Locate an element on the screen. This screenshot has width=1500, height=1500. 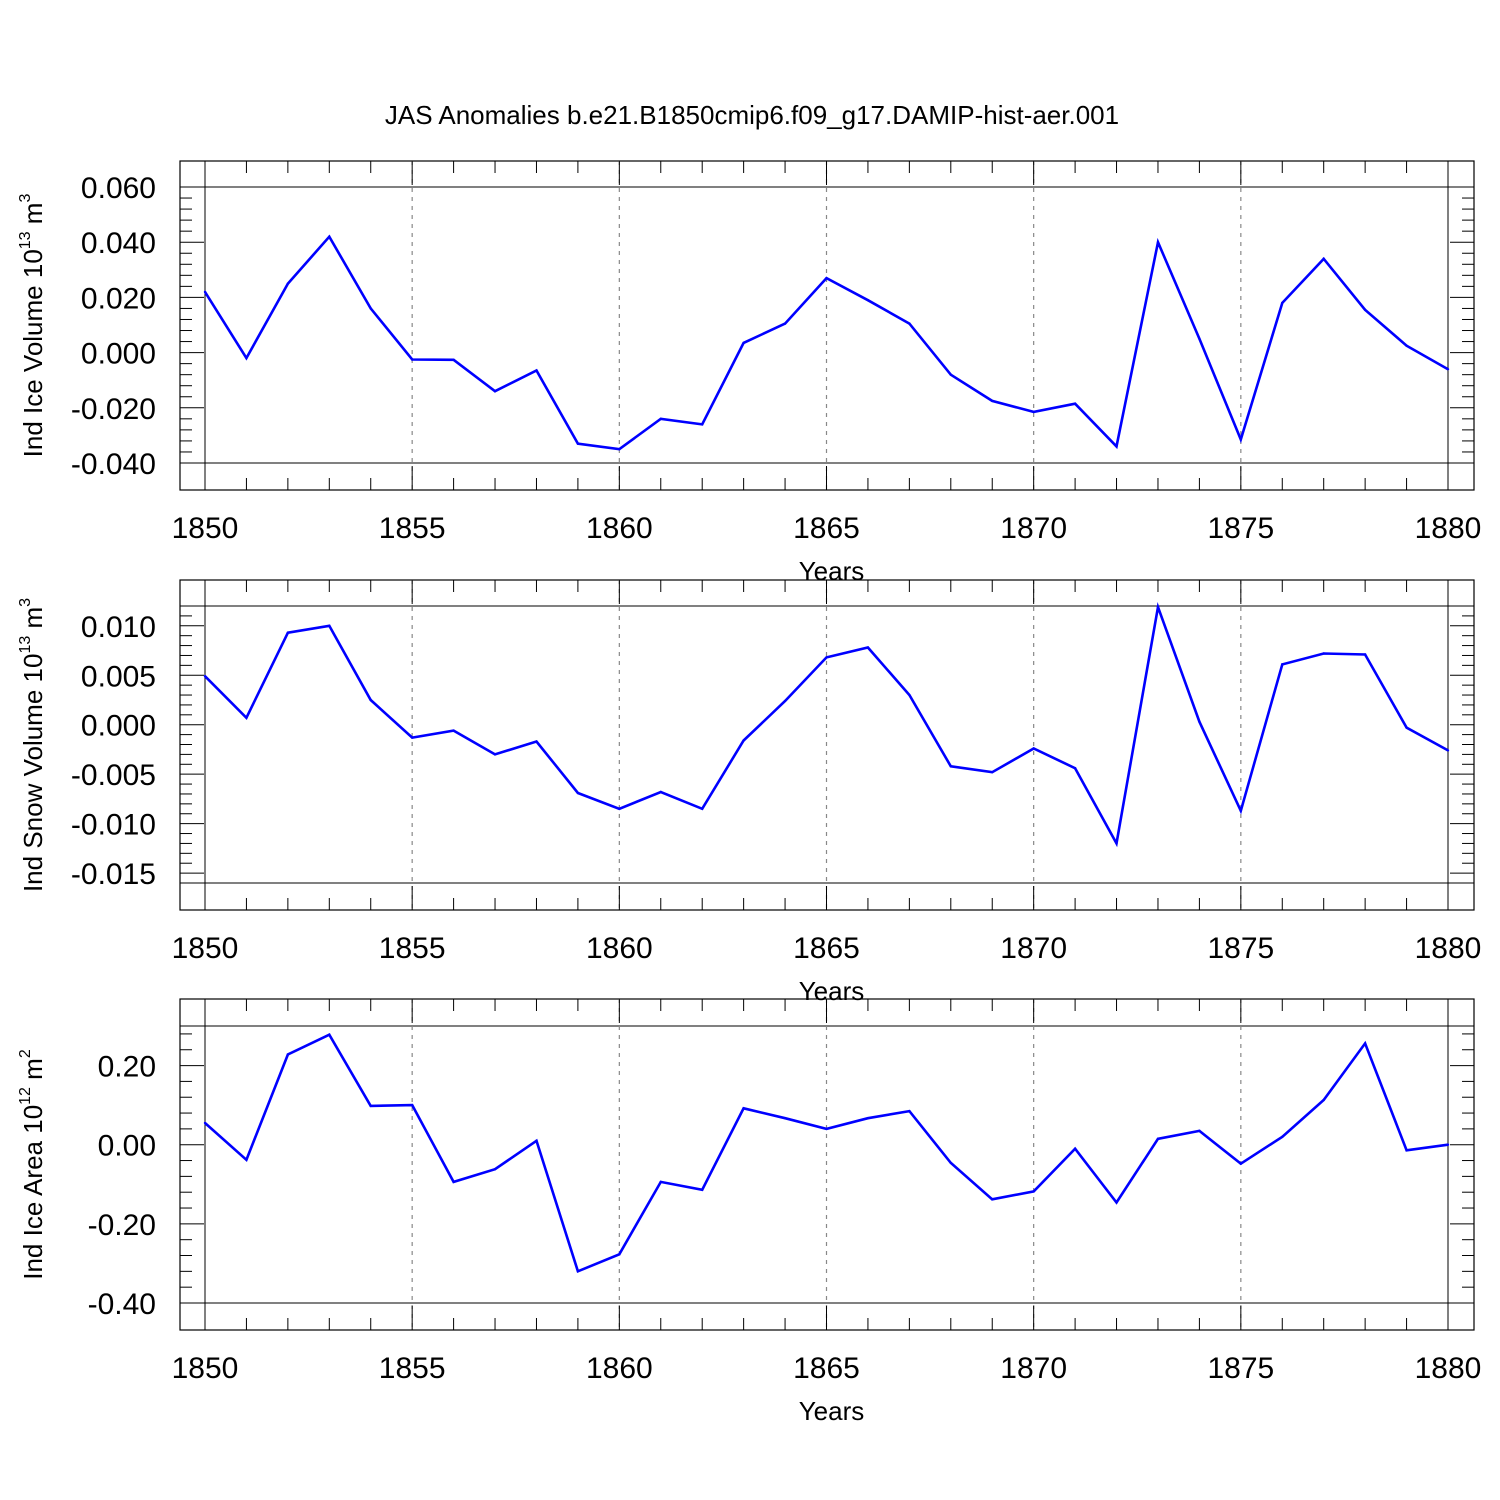
y-tick-label: 0.010 is located at coordinates (118, 627).